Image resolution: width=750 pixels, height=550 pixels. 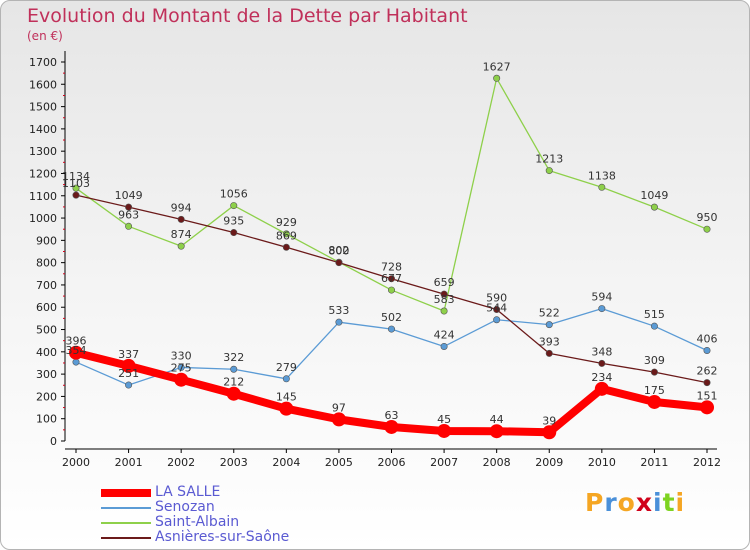 I want to click on data-label: 234, so click(x=601, y=377).